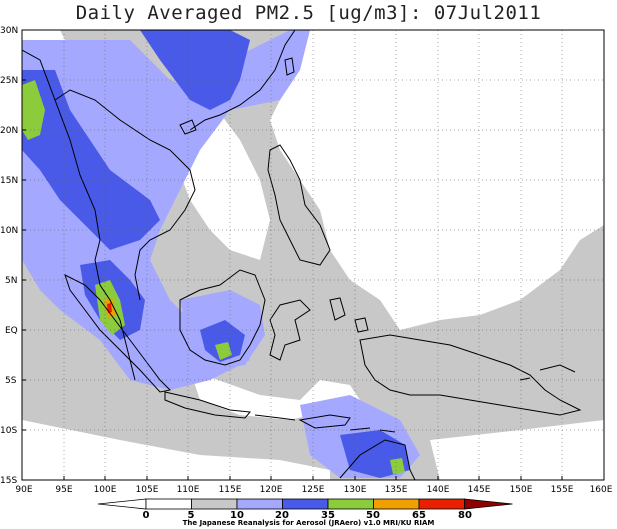 This screenshot has height=529, width=617. What do you see at coordinates (222, 317) in the screenshot?
I see `coast-borneo` at bounding box center [222, 317].